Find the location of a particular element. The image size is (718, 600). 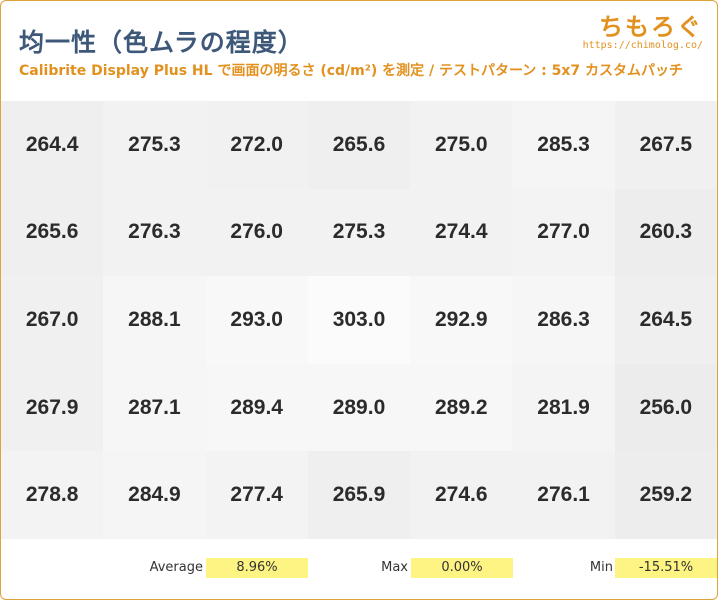

max-value: 0.00% is located at coordinates (462, 568).